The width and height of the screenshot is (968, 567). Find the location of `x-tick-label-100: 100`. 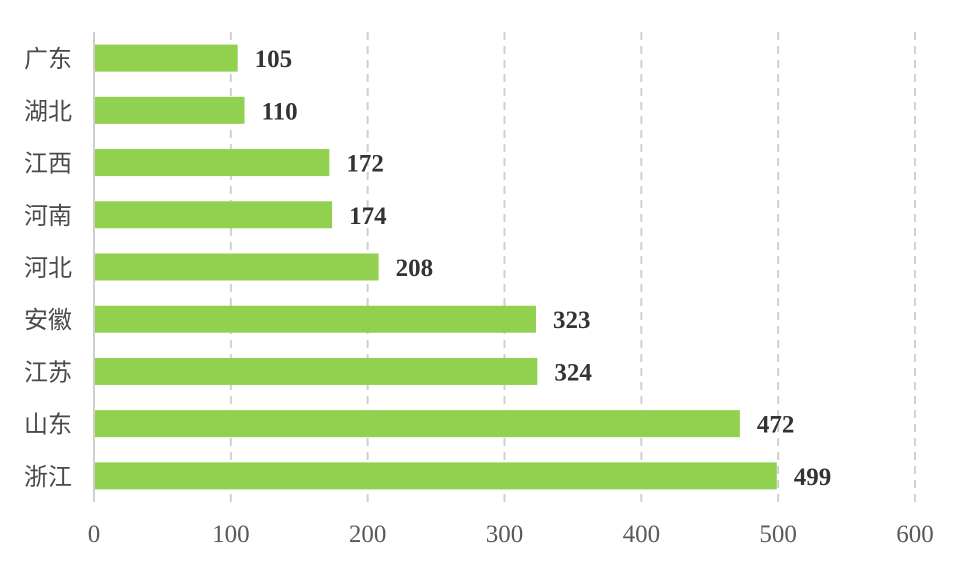

x-tick-label-100: 100 is located at coordinates (231, 534).